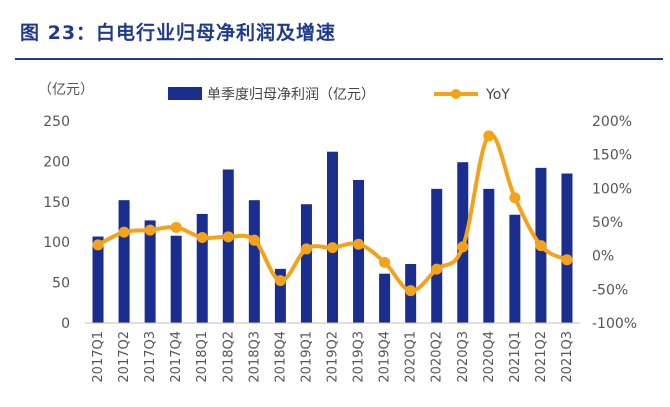 Image resolution: width=670 pixels, height=407 pixels. Describe the element at coordinates (607, 223) in the screenshot. I see `right-tick-label: 50%` at that location.